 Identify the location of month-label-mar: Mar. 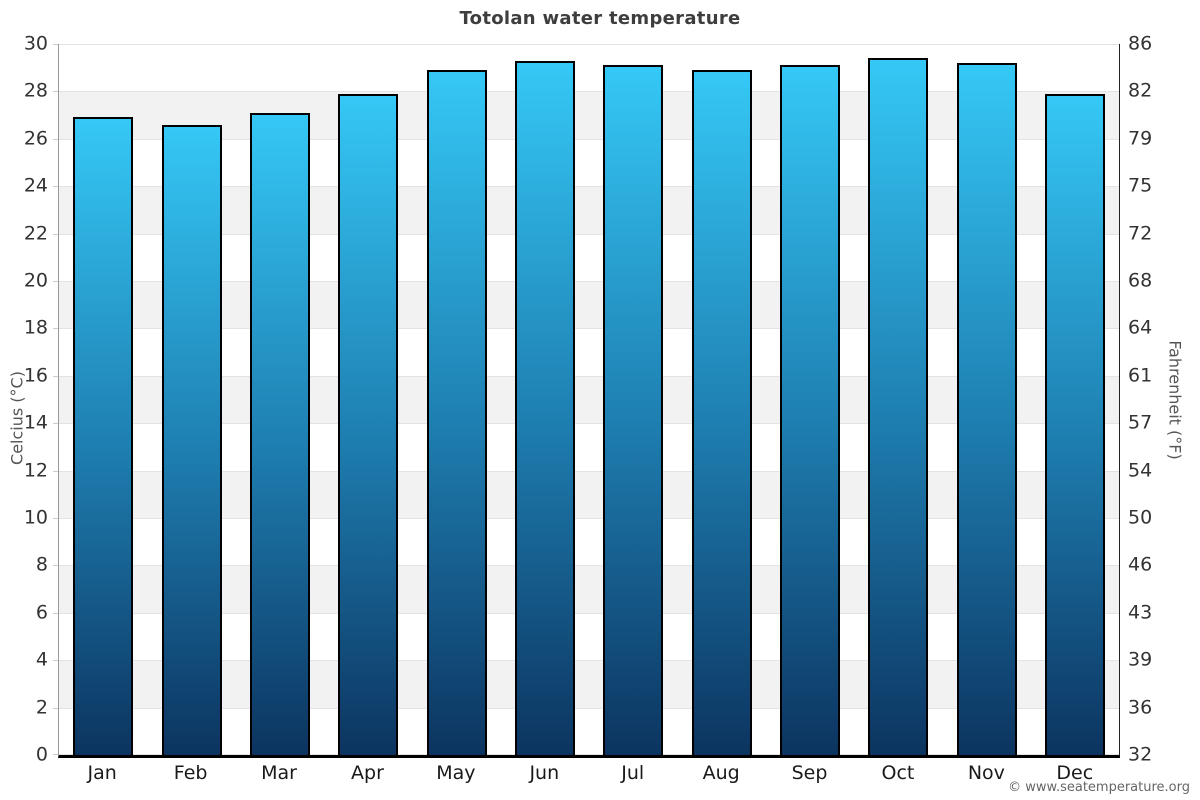
(279, 773).